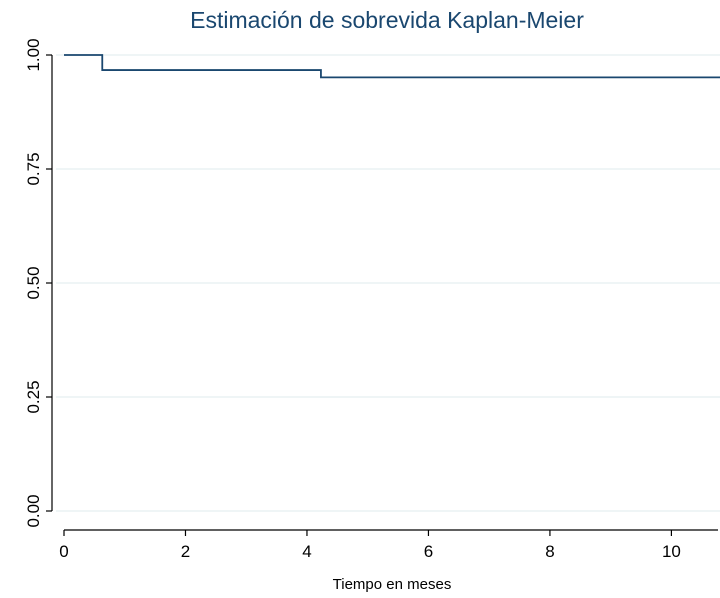 This screenshot has height=598, width=720. What do you see at coordinates (33, 510) in the screenshot?
I see `y-tick-label-0: 0.00` at bounding box center [33, 510].